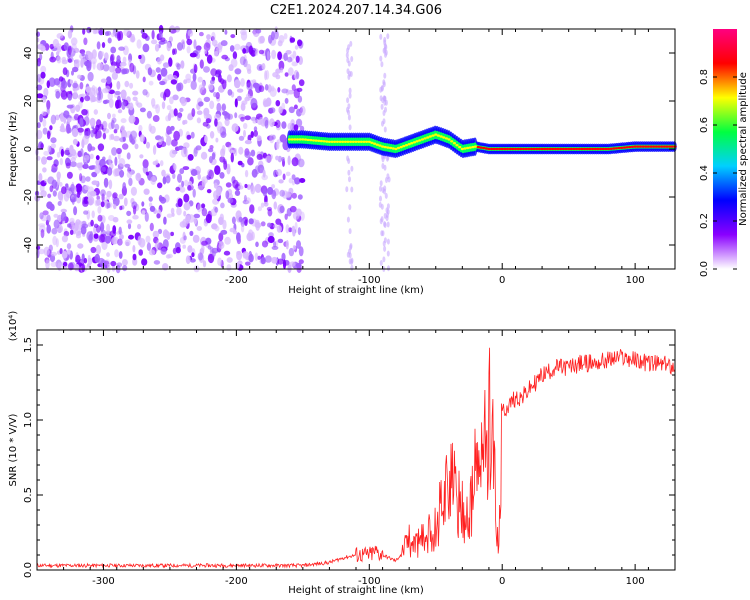 The height and width of the screenshot is (600, 750). What do you see at coordinates (13, 149) in the screenshot?
I see `spectrogram-ylabel: Frequency (Hz)` at bounding box center [13, 149].